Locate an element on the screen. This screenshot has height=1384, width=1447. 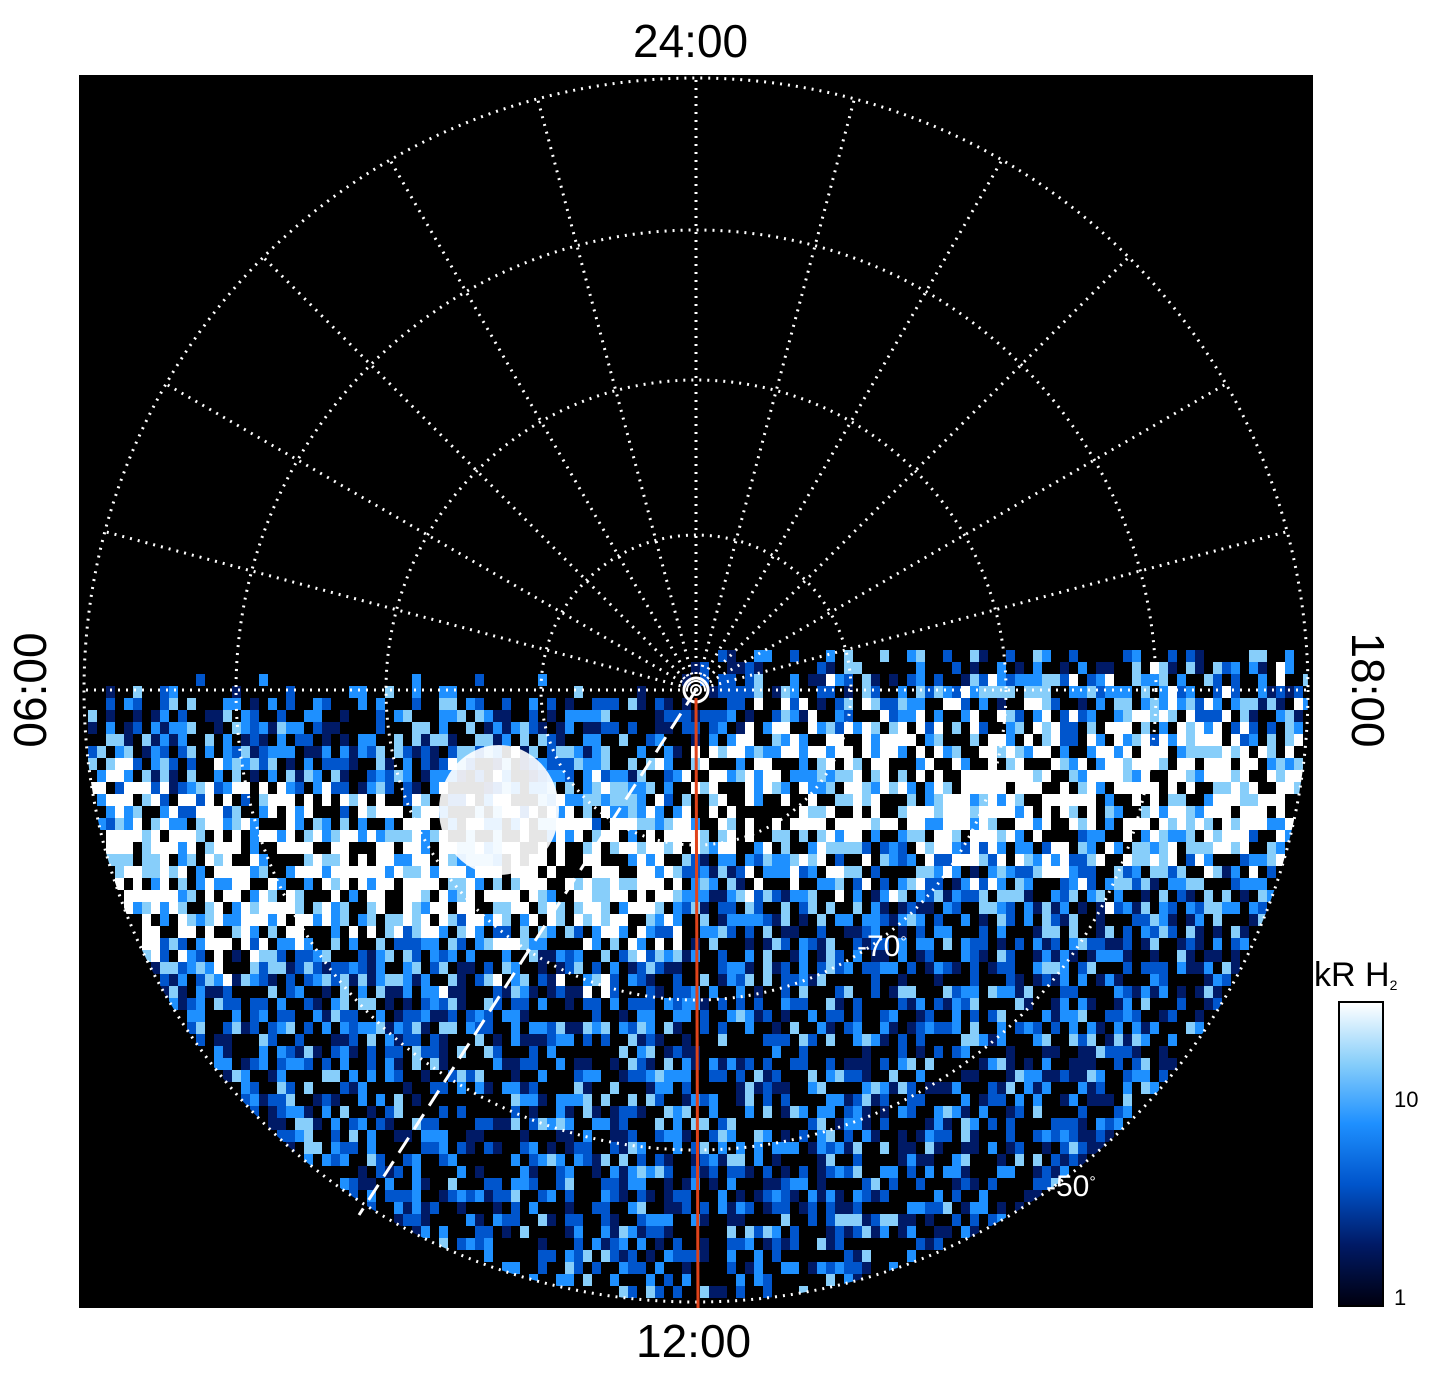
colorbar-tick-1: 1 is located at coordinates (1400, 1297).